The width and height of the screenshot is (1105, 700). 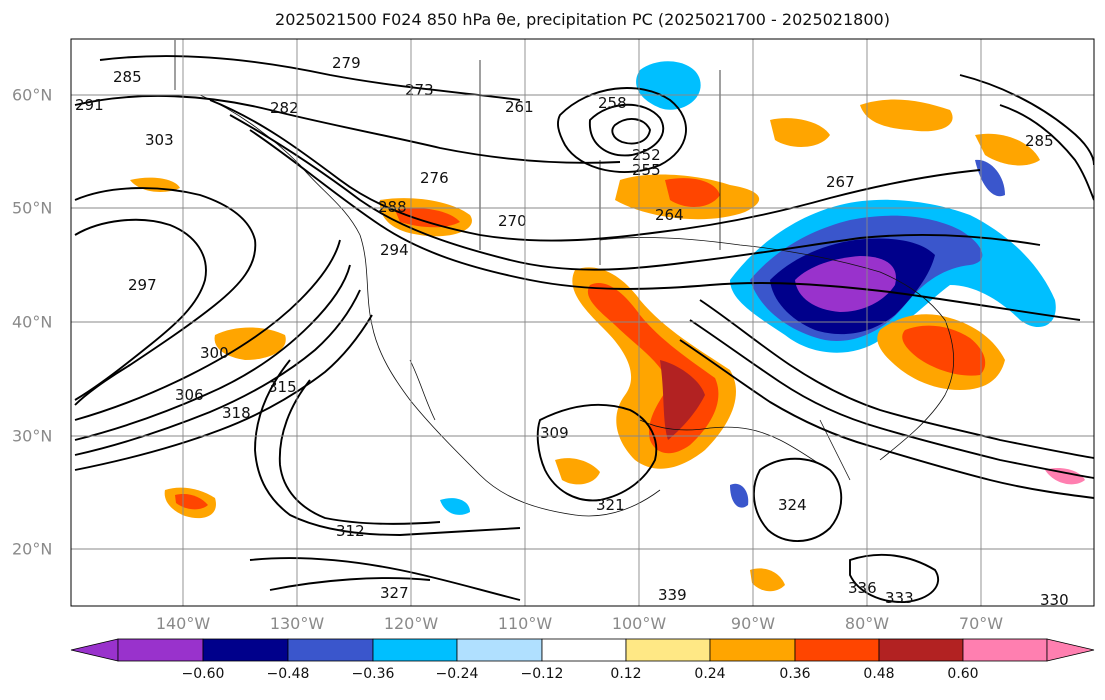 What do you see at coordinates (350, 531) in the screenshot?
I see `contour-label: 312` at bounding box center [350, 531].